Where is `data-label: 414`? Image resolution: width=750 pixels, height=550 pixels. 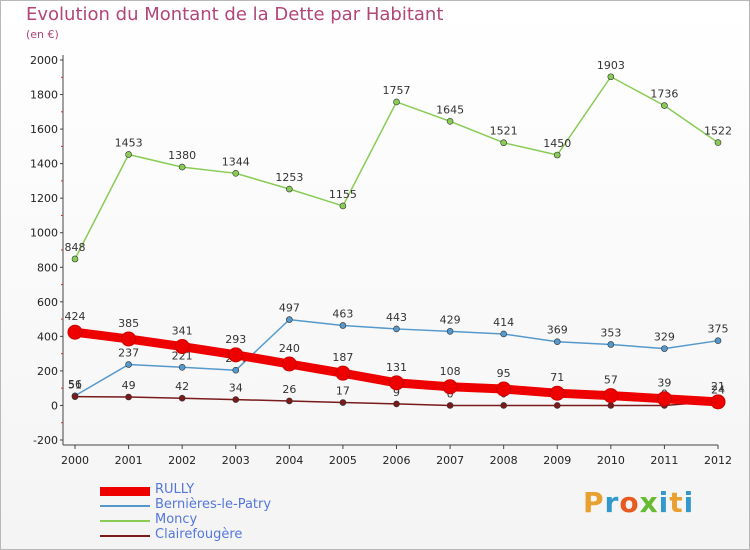 data-label: 414 is located at coordinates (503, 322).